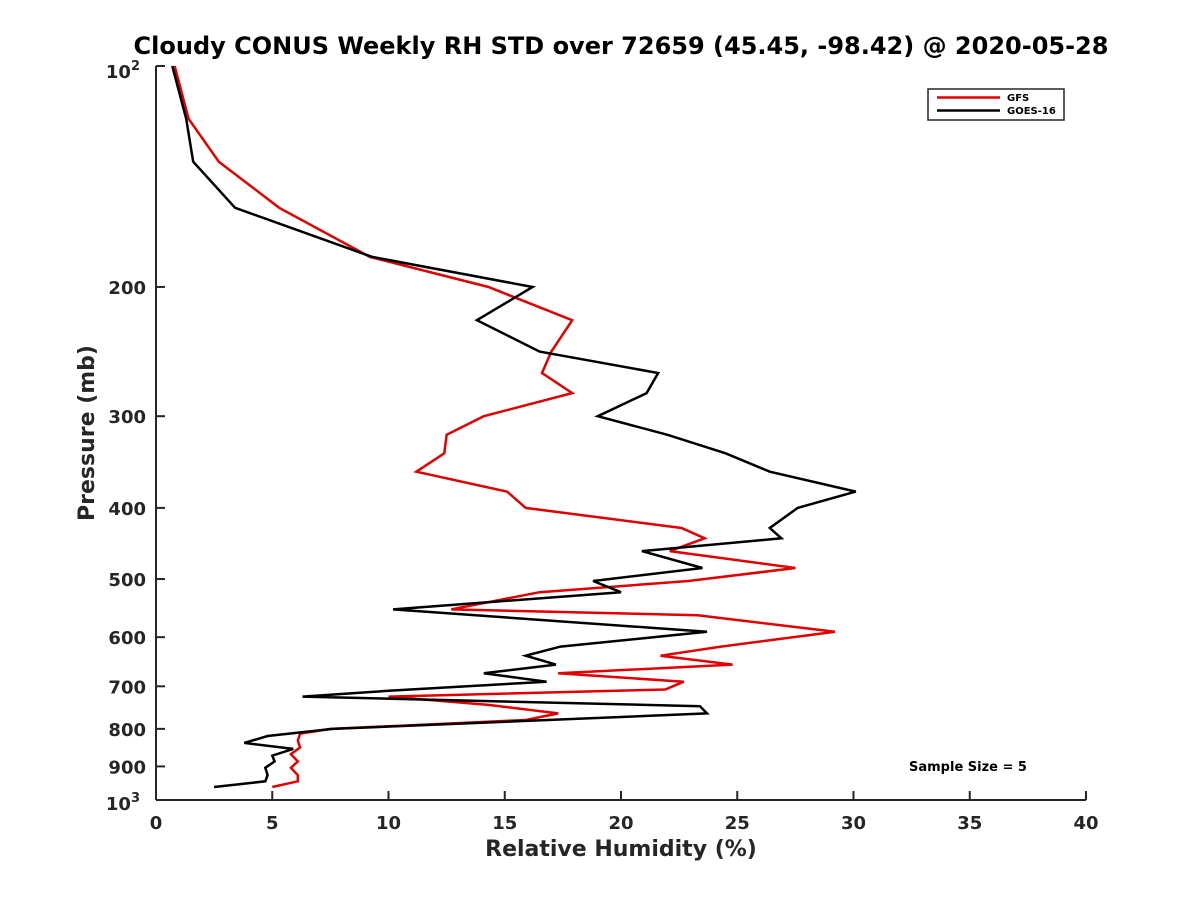 This screenshot has width=1200, height=900. What do you see at coordinates (127, 730) in the screenshot?
I see `y-tick-label: 800` at bounding box center [127, 730].